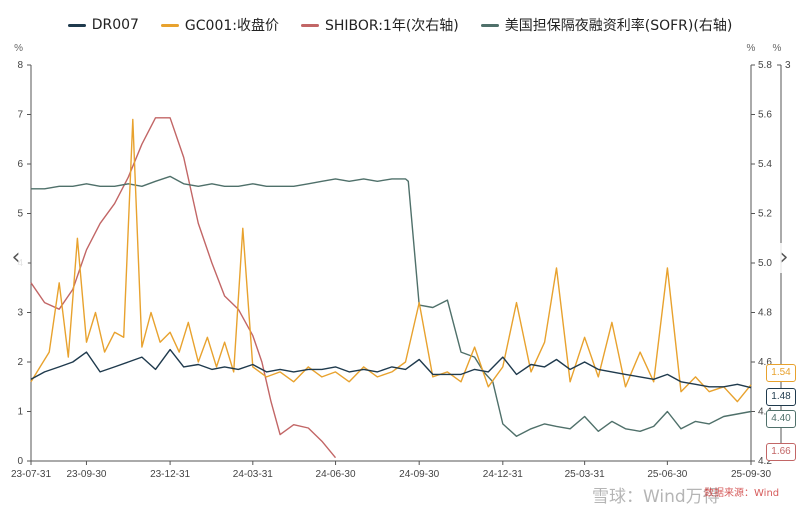 The image size is (800, 516). What do you see at coordinates (781, 452) in the screenshot?
I see `shibor-end-label: 1.66` at bounding box center [781, 452].